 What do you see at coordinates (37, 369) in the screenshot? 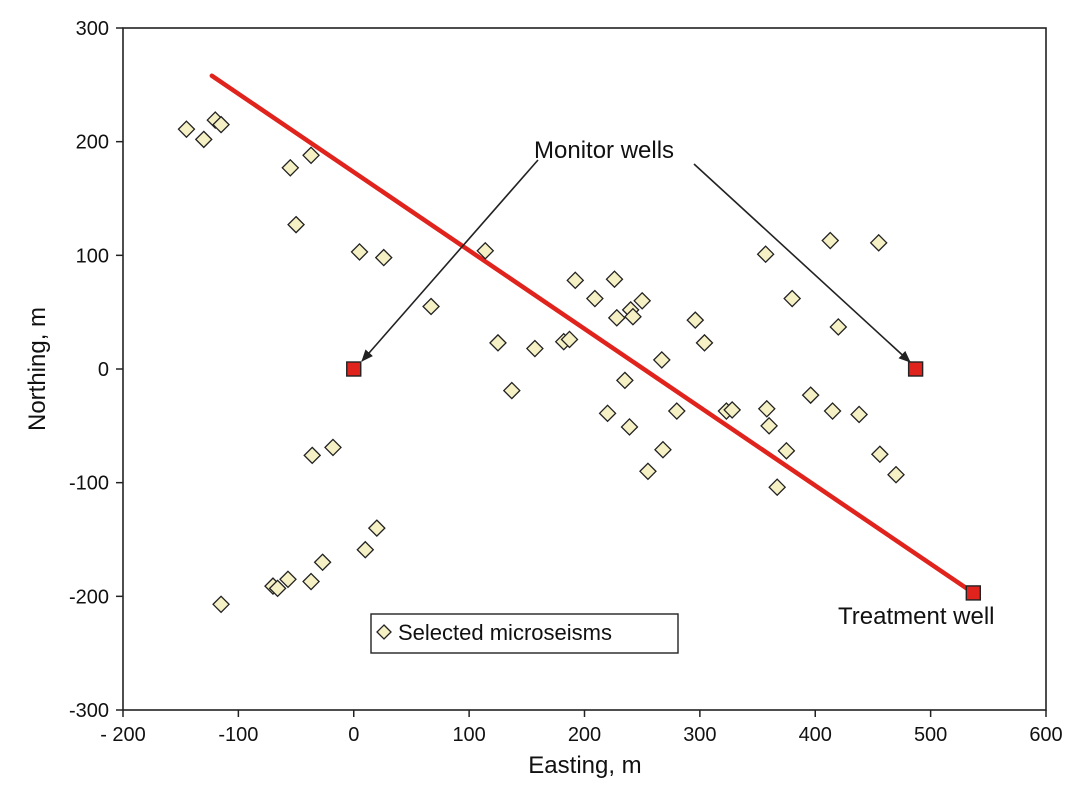
I see `y-axis-title: Northing, m` at bounding box center [37, 369].